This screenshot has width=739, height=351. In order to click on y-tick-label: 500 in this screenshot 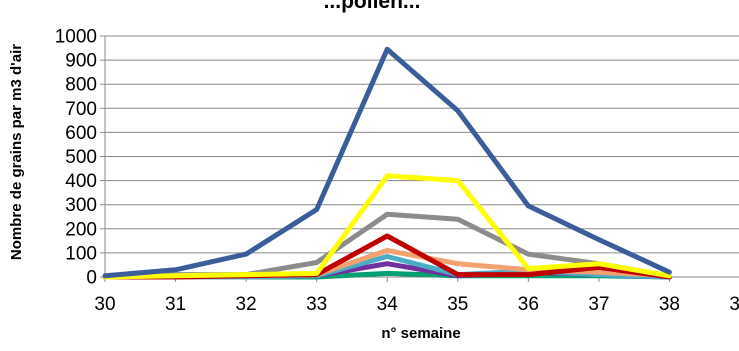, I will do `click(81, 157)`.